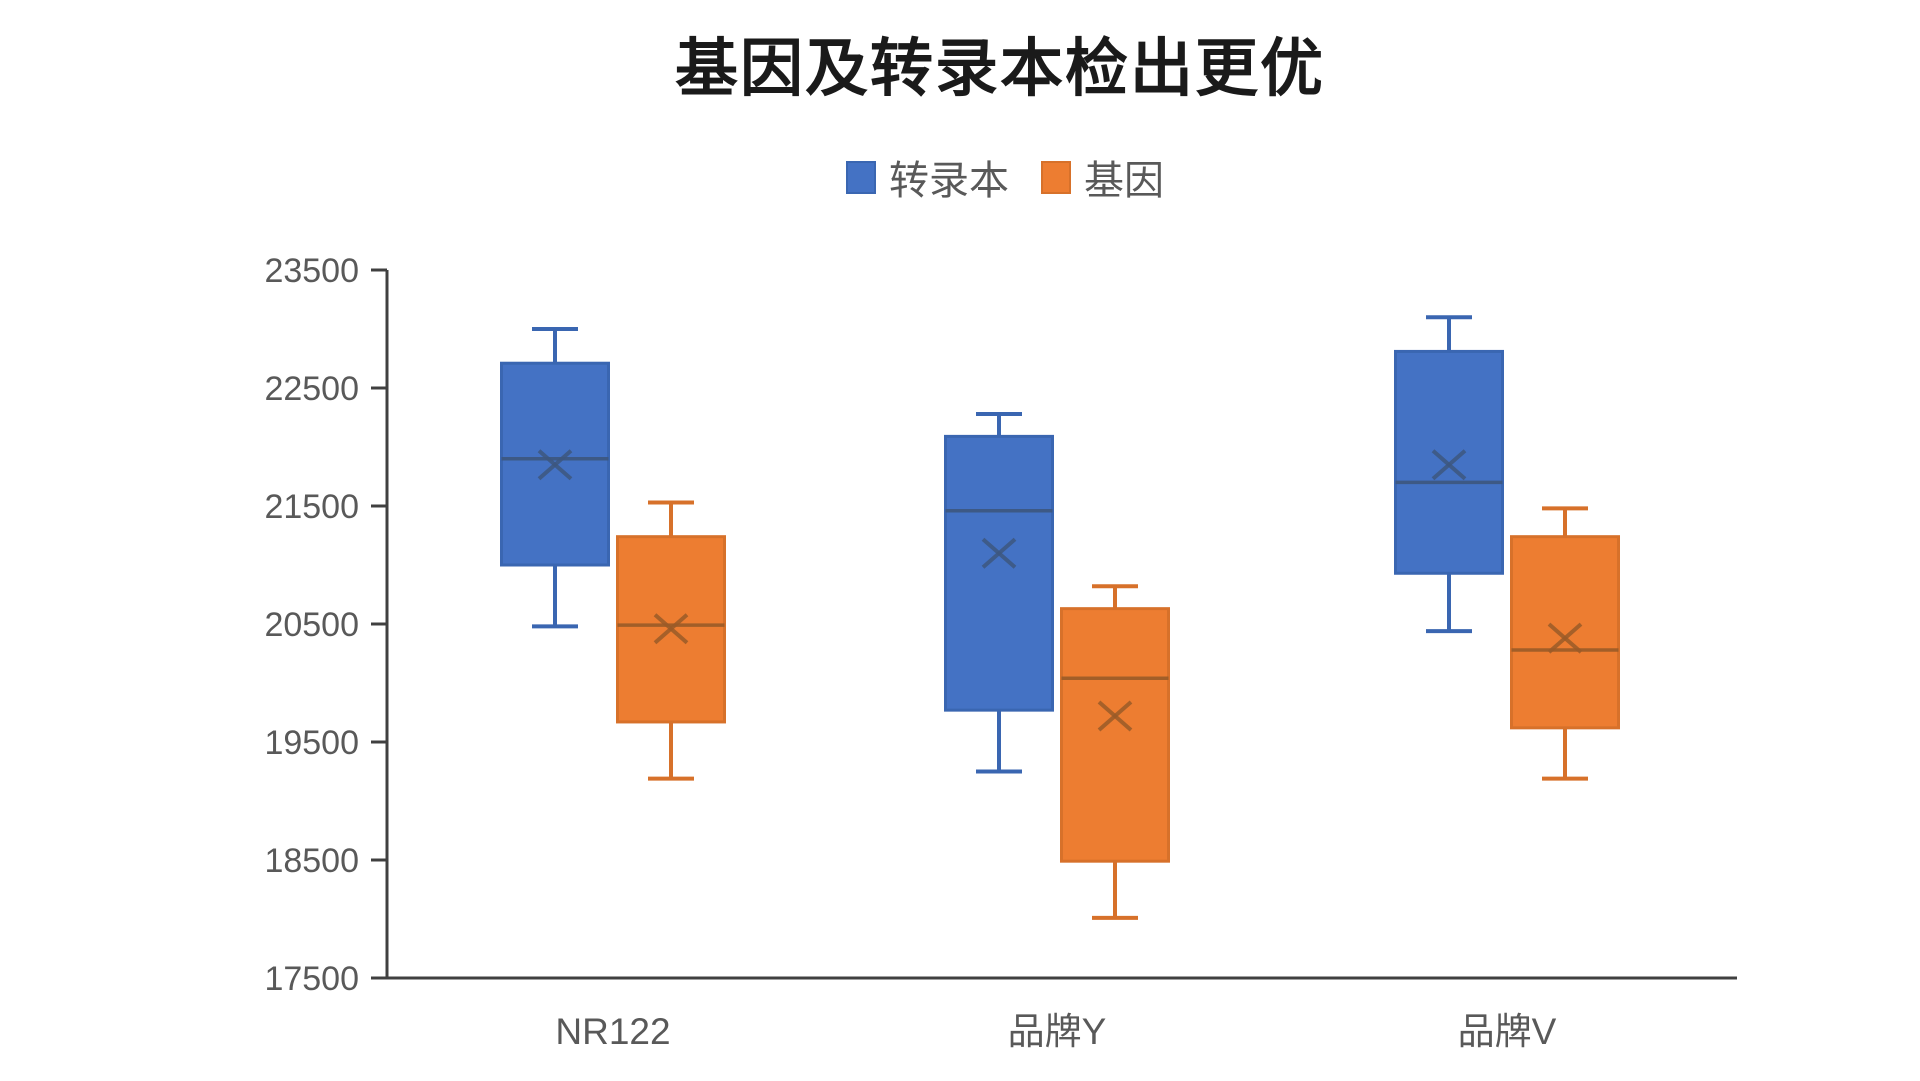 This screenshot has width=1920, height=1081. I want to click on legend-swatch-gene, so click(1056, 177).